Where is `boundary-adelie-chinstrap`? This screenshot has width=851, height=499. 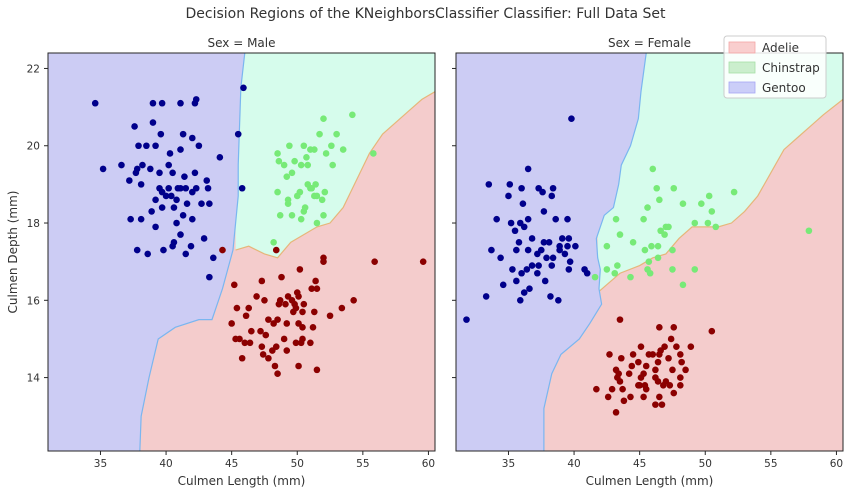
boundary-adelie-chinstrap is located at coordinates (335, 175).